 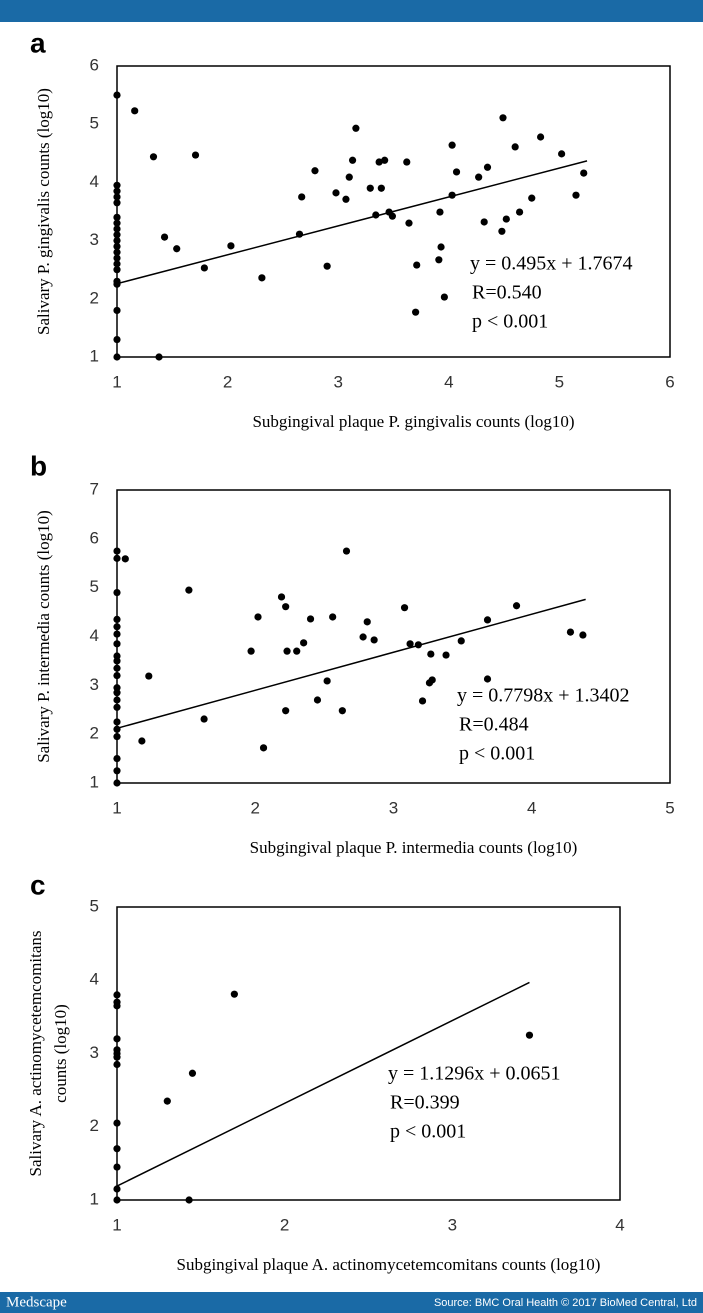 What do you see at coordinates (551, 264) in the screenshot?
I see `annotation: y = 0.495x + 1.7674` at bounding box center [551, 264].